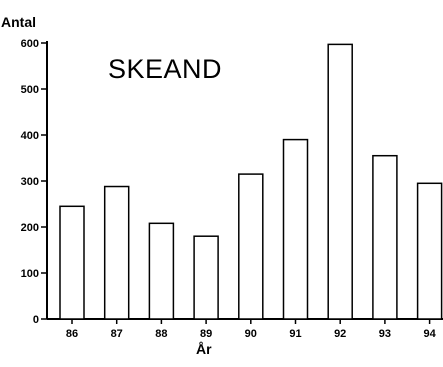 This screenshot has height=367, width=443. I want to click on x-tick-label: 92, so click(340, 334).